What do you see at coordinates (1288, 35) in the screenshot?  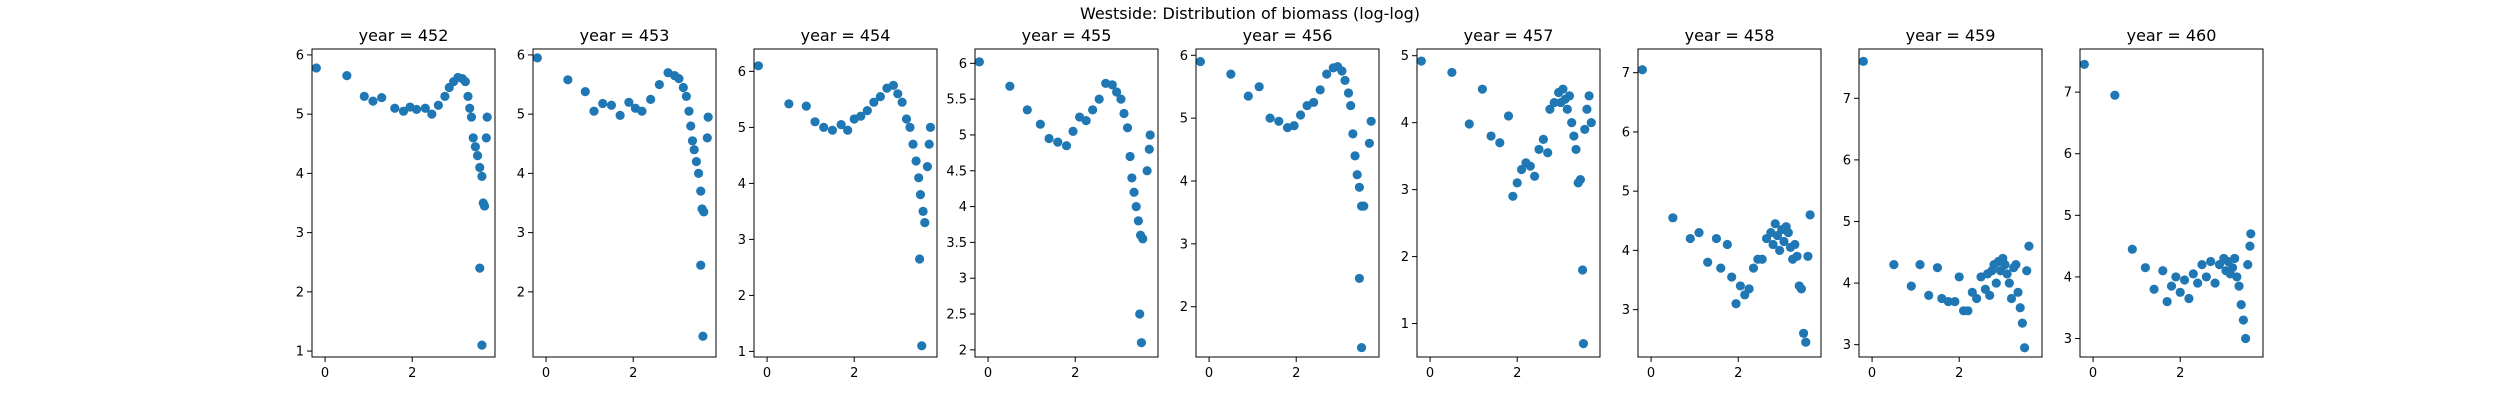 I see `subplot-title: year = 456` at bounding box center [1288, 35].